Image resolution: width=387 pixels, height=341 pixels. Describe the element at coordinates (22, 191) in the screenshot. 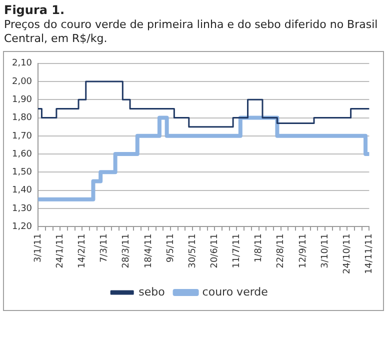

I see `y-tick-label: 1,40` at that location.